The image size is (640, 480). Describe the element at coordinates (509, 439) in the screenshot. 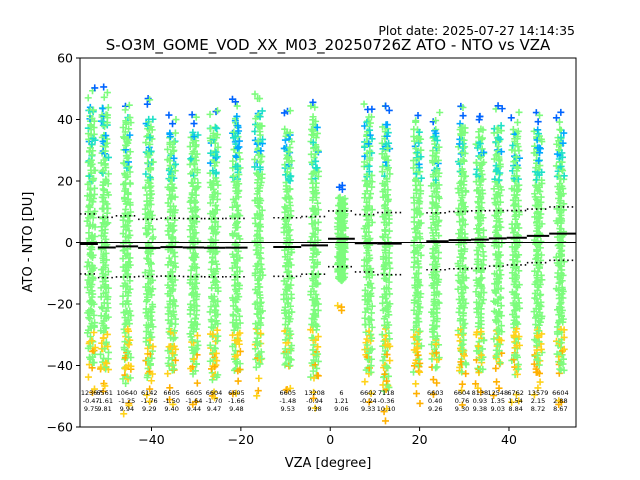

I see `x-tick-label: 40` at that location.